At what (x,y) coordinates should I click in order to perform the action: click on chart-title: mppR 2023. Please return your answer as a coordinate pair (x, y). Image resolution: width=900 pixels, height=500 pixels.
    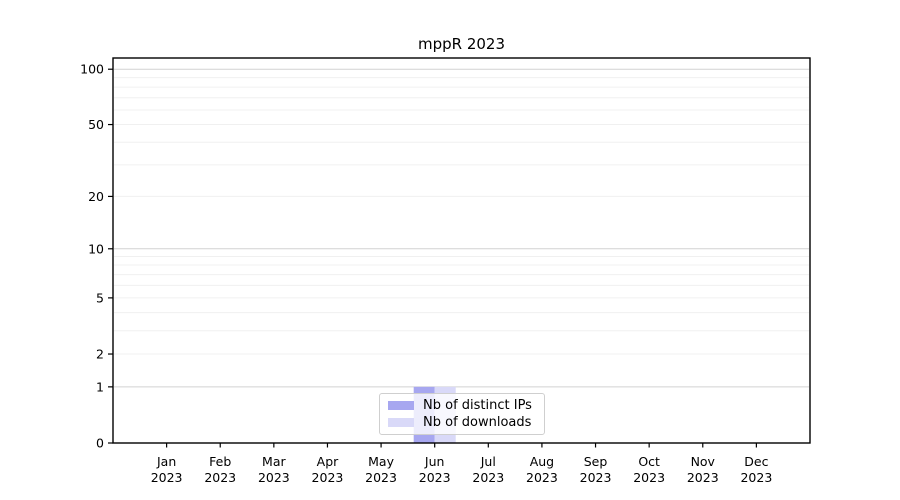
    Looking at the image, I should click on (461, 44).